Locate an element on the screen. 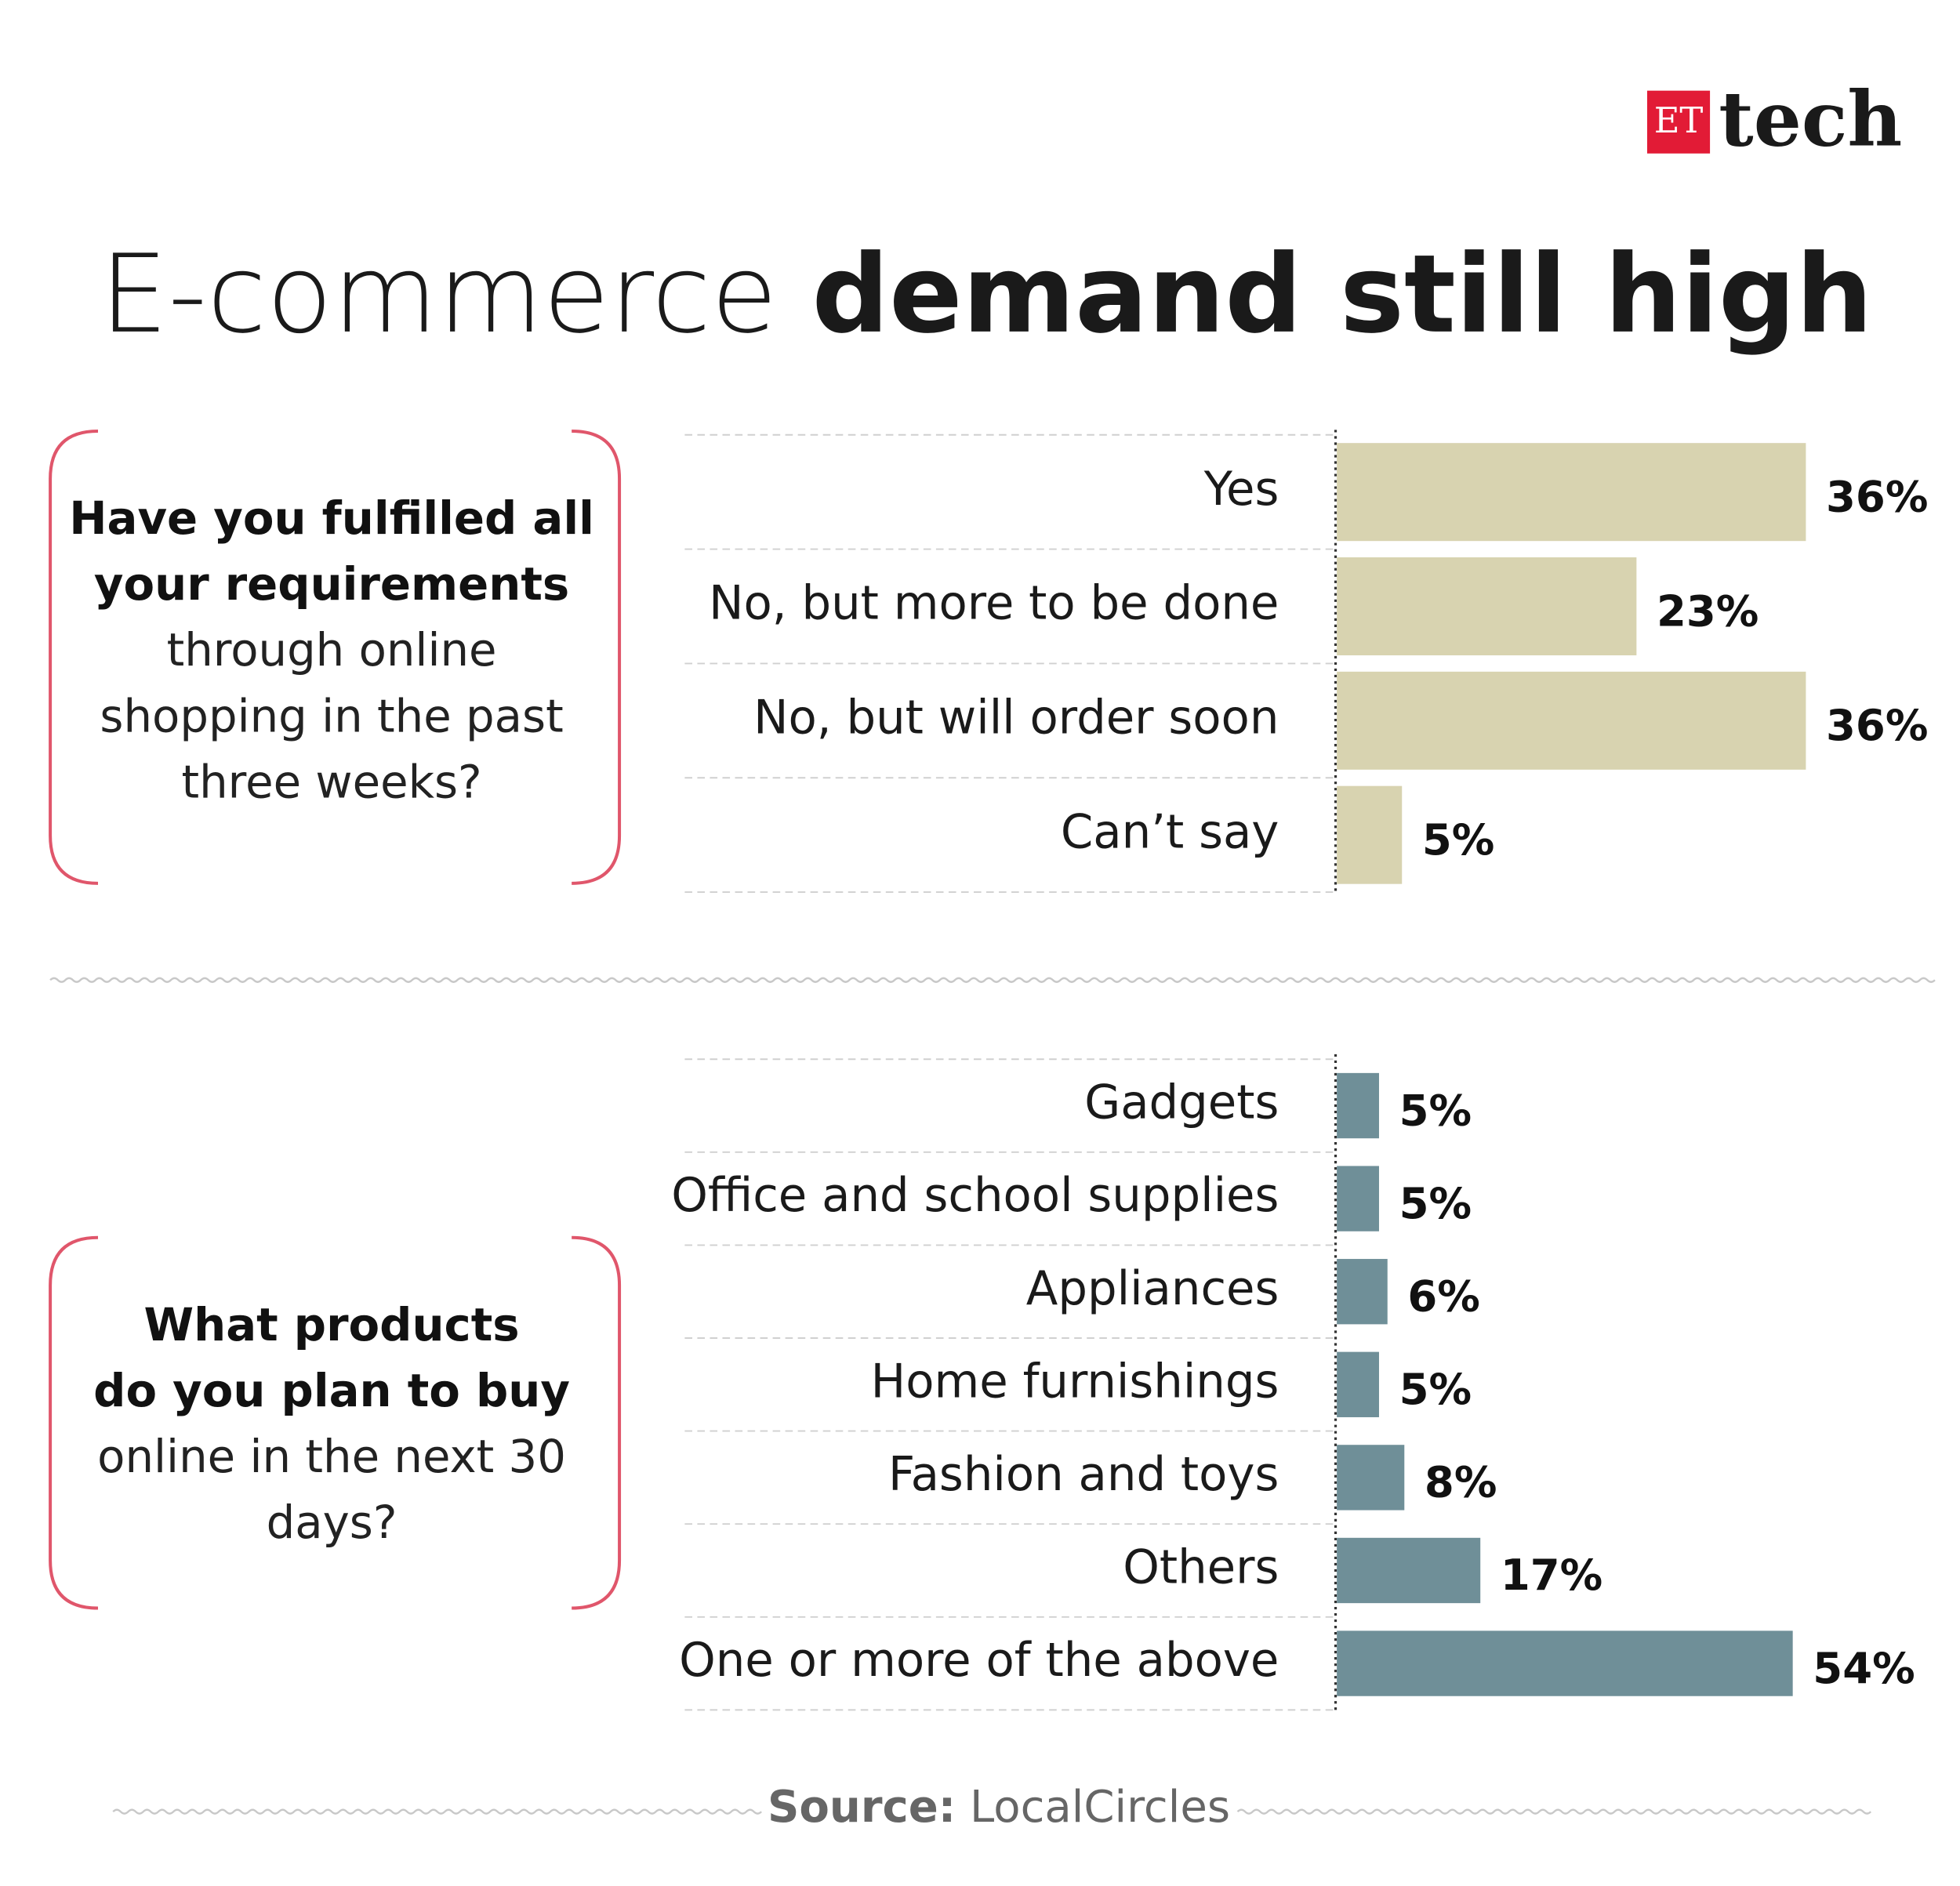 This screenshot has height=1886, width=1960. logo-et: ET is located at coordinates (1679, 120).